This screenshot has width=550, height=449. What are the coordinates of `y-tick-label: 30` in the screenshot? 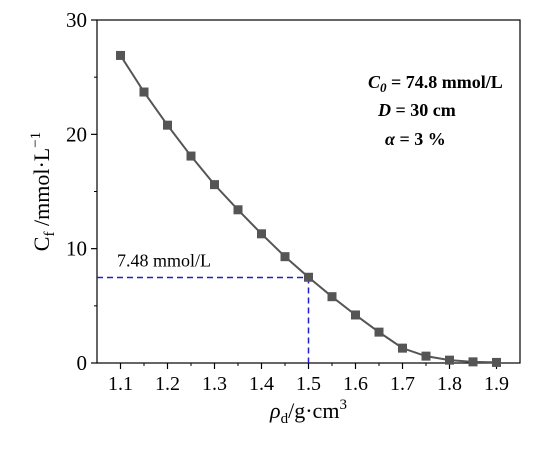 It's located at (76, 20).